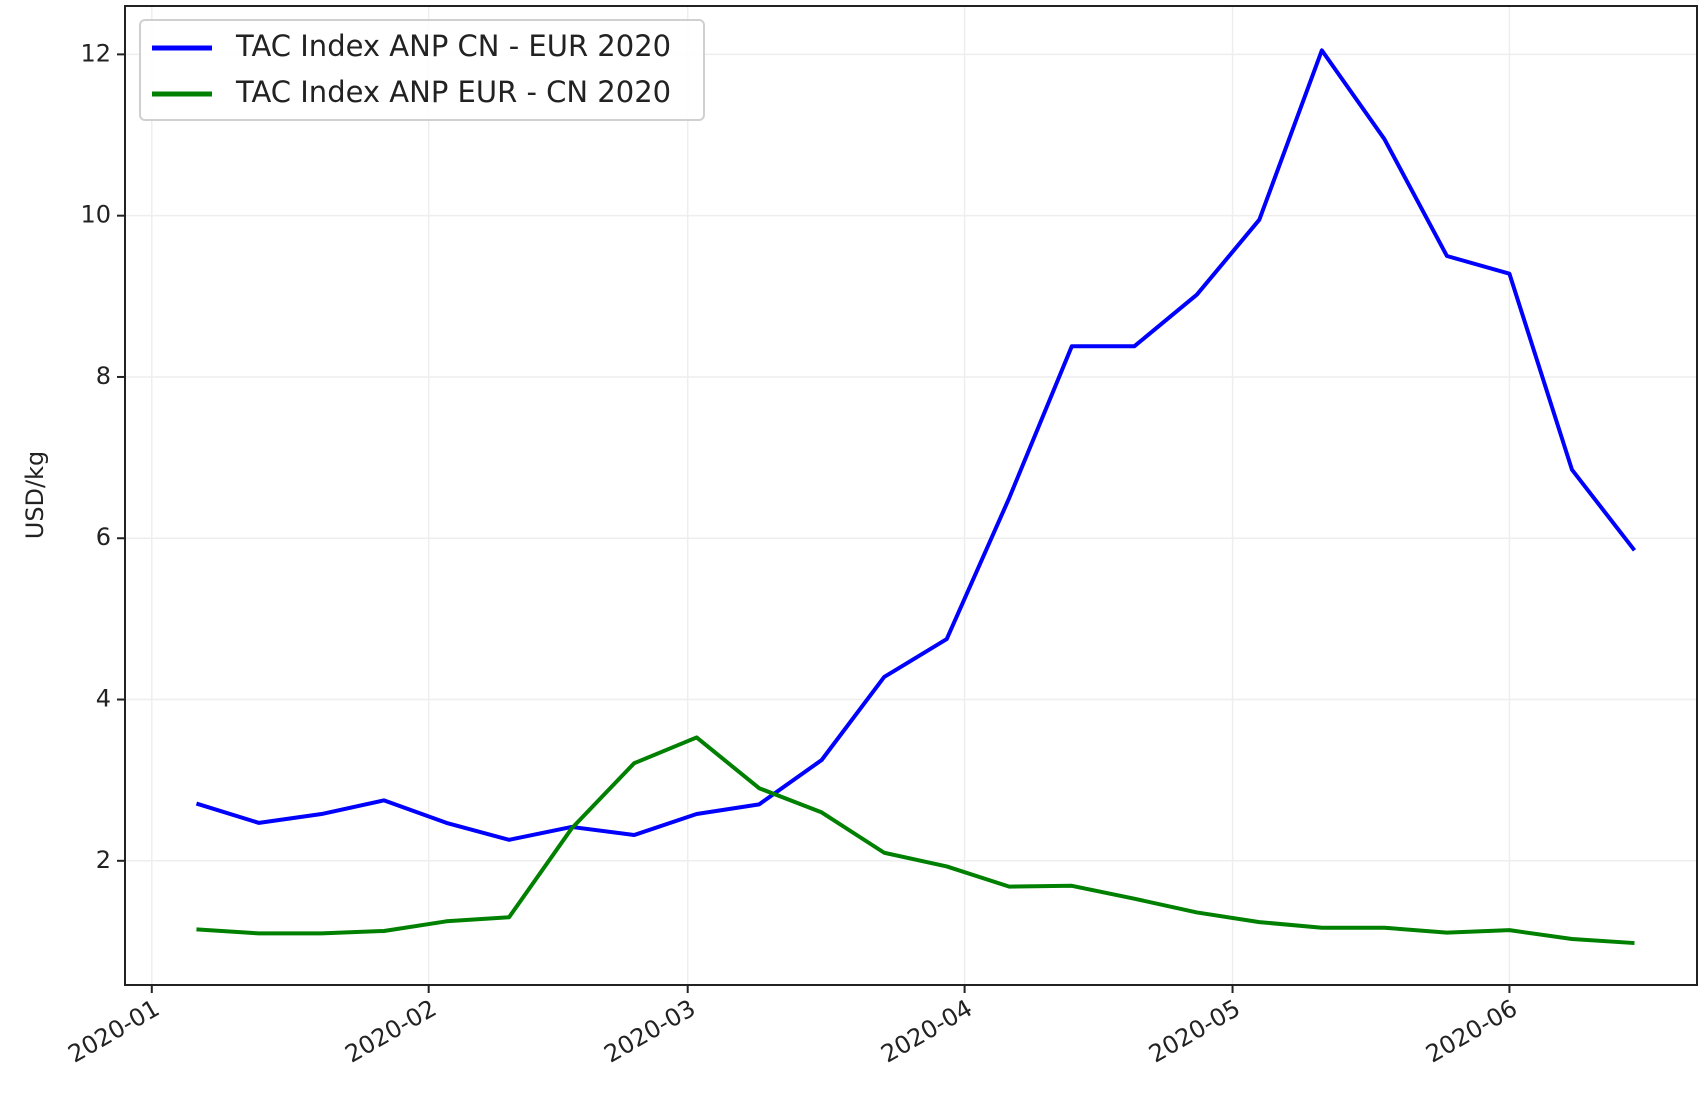 The width and height of the screenshot is (1698, 1097). Describe the element at coordinates (1471, 1031) in the screenshot. I see `x-tick-label: 2020-06` at that location.